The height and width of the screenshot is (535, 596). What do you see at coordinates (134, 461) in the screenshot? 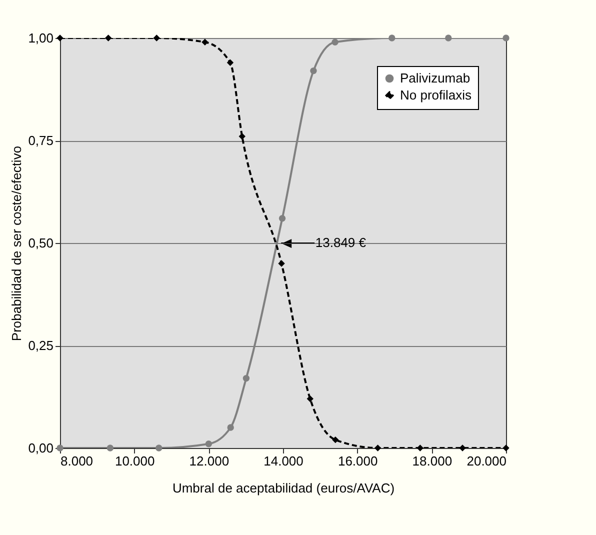
I see `x-tick-label: 10.000` at bounding box center [134, 461].